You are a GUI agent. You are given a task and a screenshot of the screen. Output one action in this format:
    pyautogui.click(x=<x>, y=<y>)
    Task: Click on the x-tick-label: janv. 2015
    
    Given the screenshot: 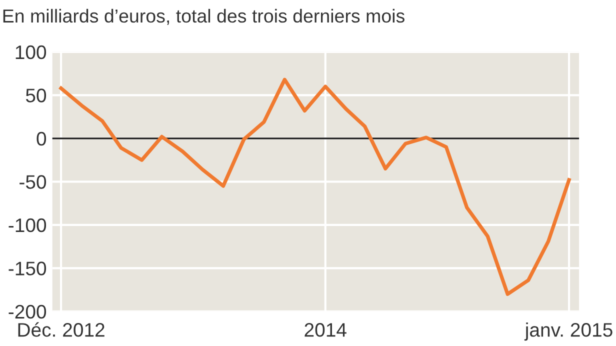 What is the action you would take?
    pyautogui.click(x=568, y=331)
    